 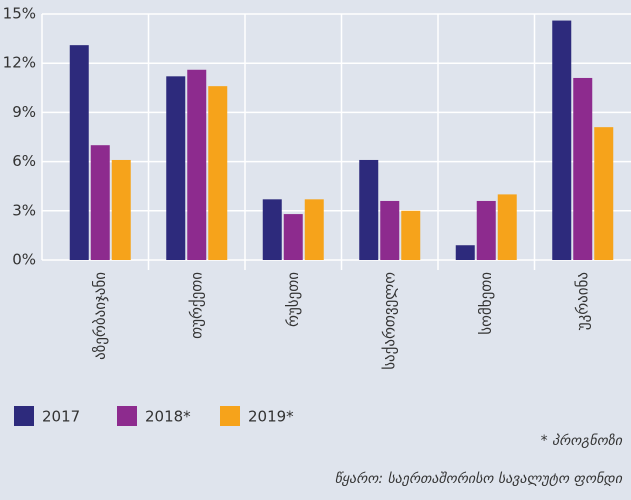 What do you see at coordinates (582, 440) in the screenshot?
I see `note: * პროგნოზი` at bounding box center [582, 440].